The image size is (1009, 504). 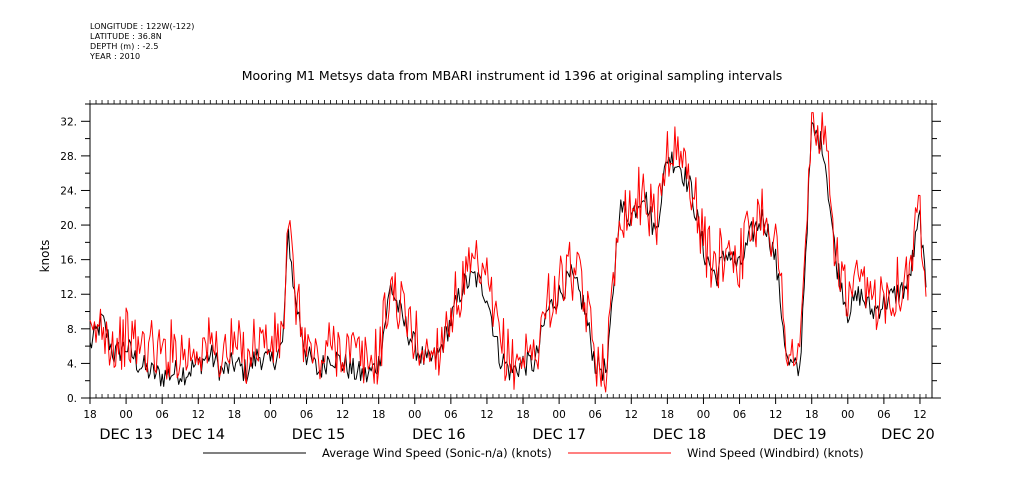 What do you see at coordinates (72, 330) in the screenshot?
I see `y-tick-label: 8.` at bounding box center [72, 330].